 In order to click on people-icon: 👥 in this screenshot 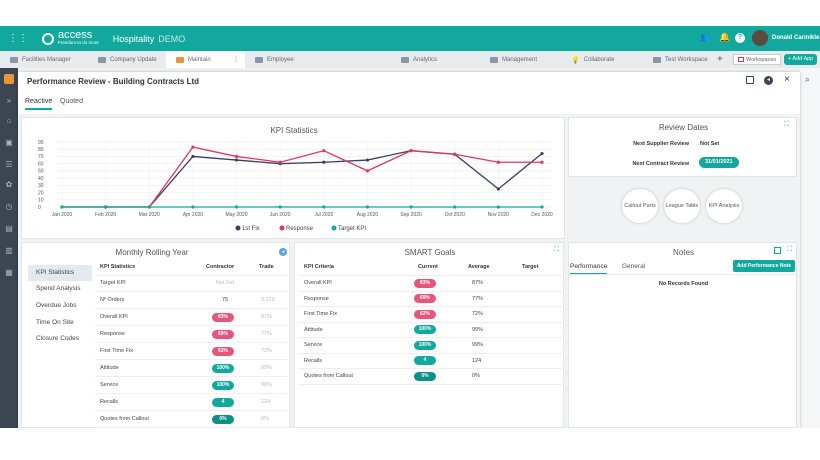, I will do `click(705, 37)`.